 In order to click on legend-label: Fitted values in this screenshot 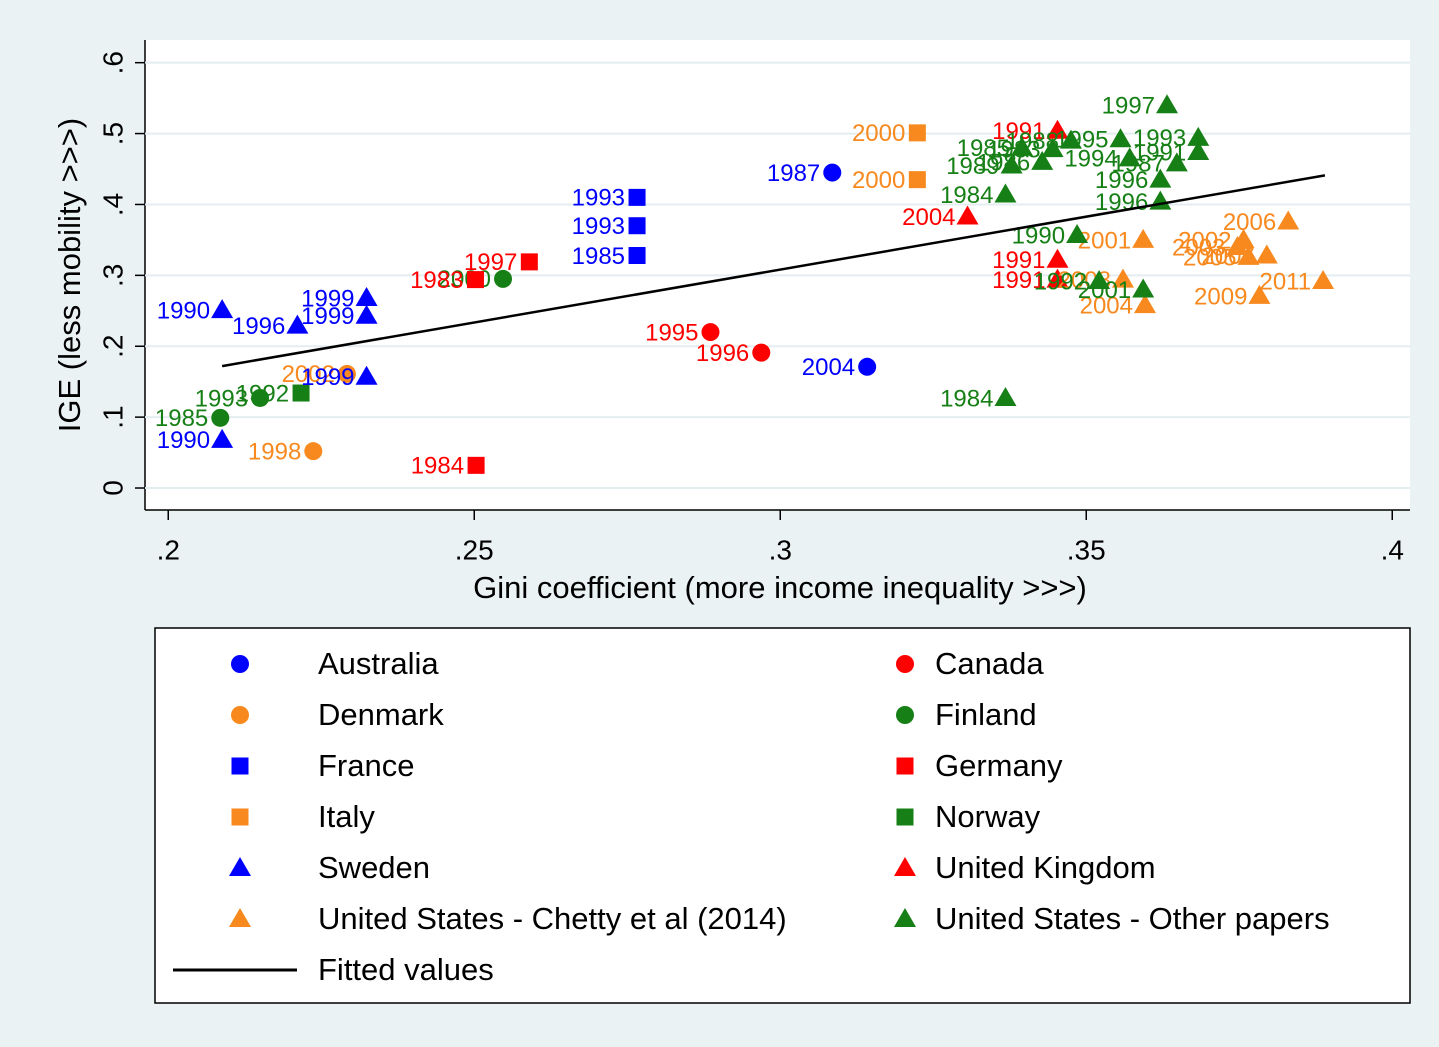, I will do `click(406, 969)`.